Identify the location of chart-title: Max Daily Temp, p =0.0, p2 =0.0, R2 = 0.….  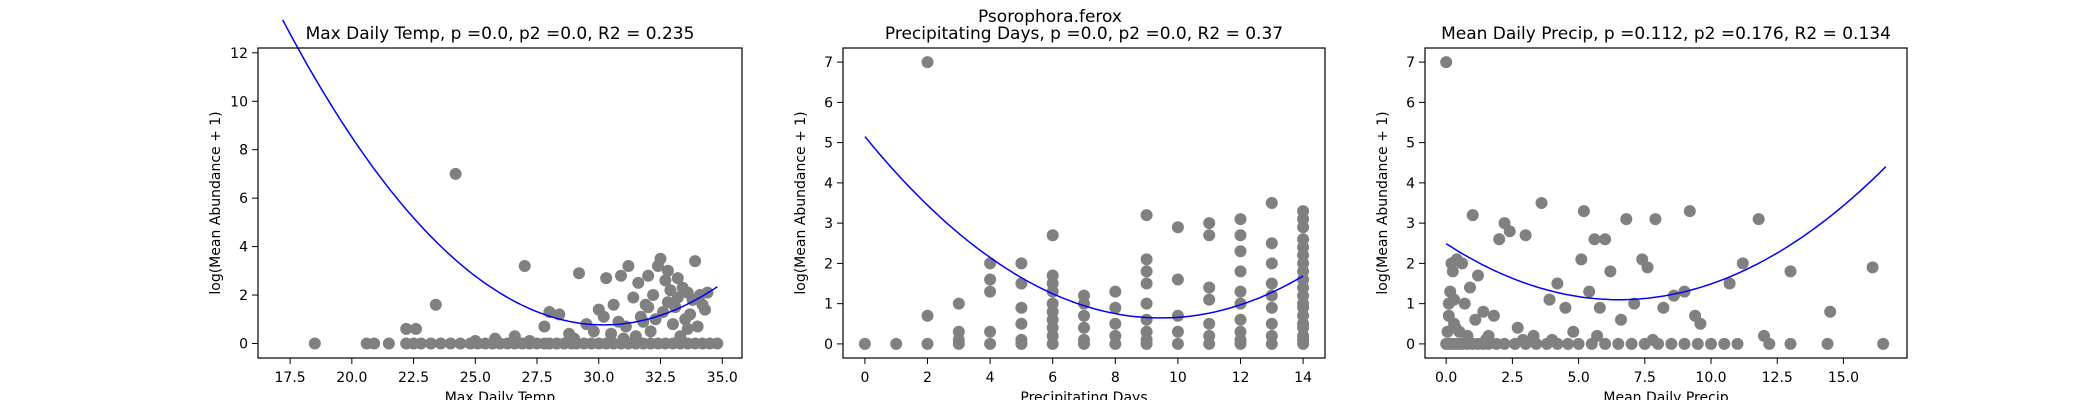
(500, 34).